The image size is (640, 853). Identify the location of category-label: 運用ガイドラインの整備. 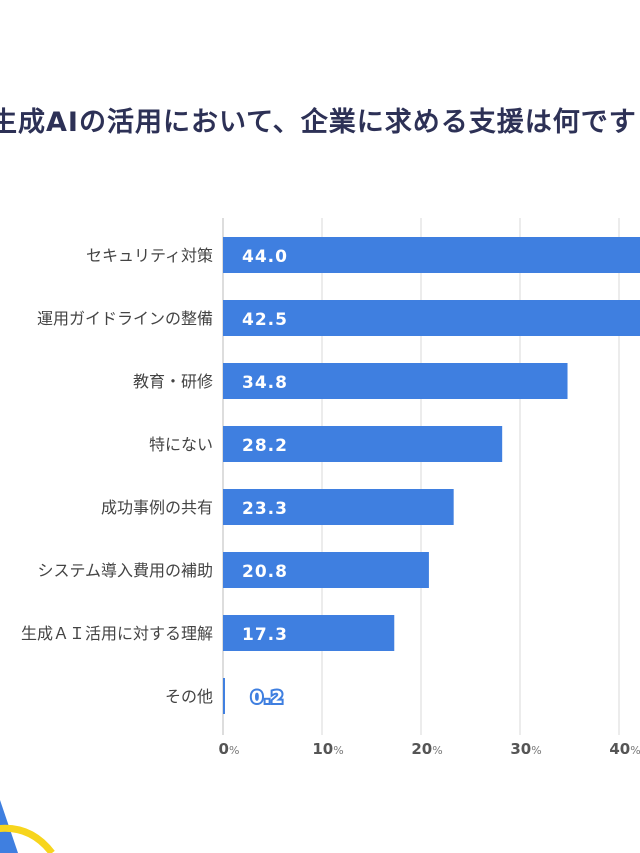
(125, 318).